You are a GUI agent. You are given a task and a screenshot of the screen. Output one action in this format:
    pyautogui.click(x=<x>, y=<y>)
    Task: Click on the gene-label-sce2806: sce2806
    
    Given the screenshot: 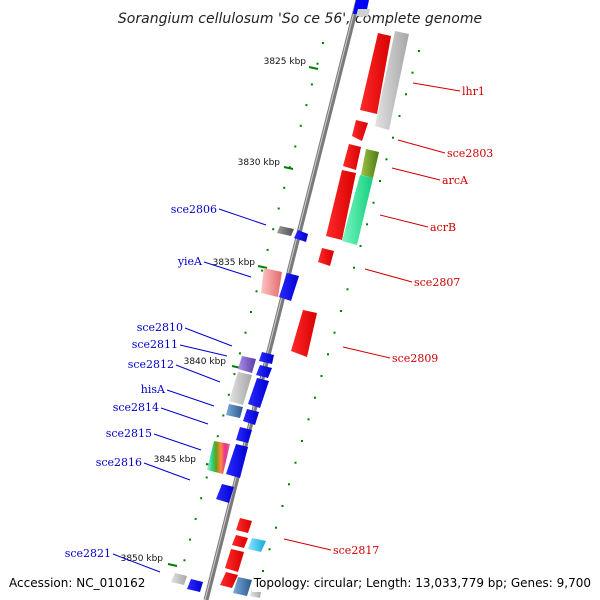 What is the action you would take?
    pyautogui.click(x=194, y=209)
    